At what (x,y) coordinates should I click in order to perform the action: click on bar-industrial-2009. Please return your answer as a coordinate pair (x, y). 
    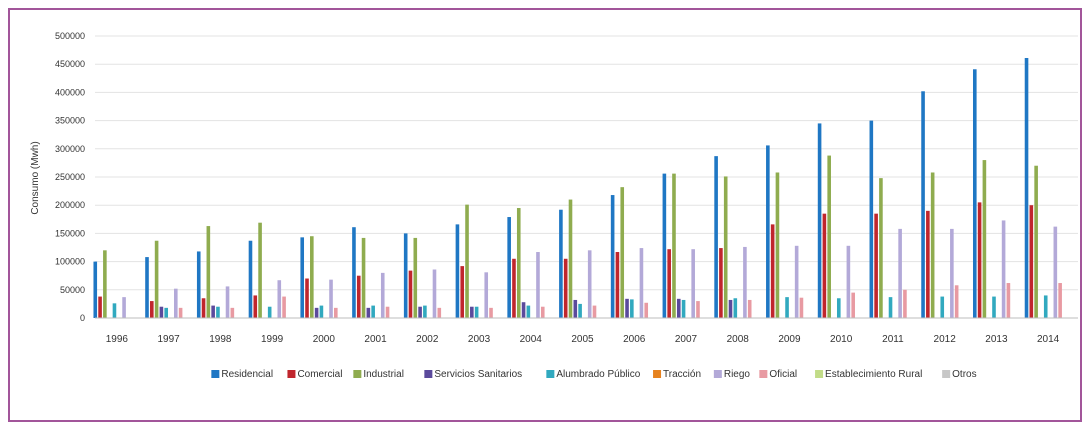
    Looking at the image, I should click on (777, 245).